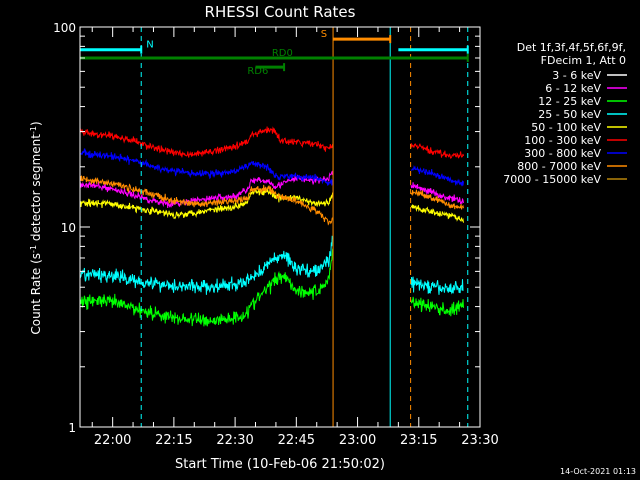  I want to click on x-tick-label-5: 23:15, so click(418, 440).